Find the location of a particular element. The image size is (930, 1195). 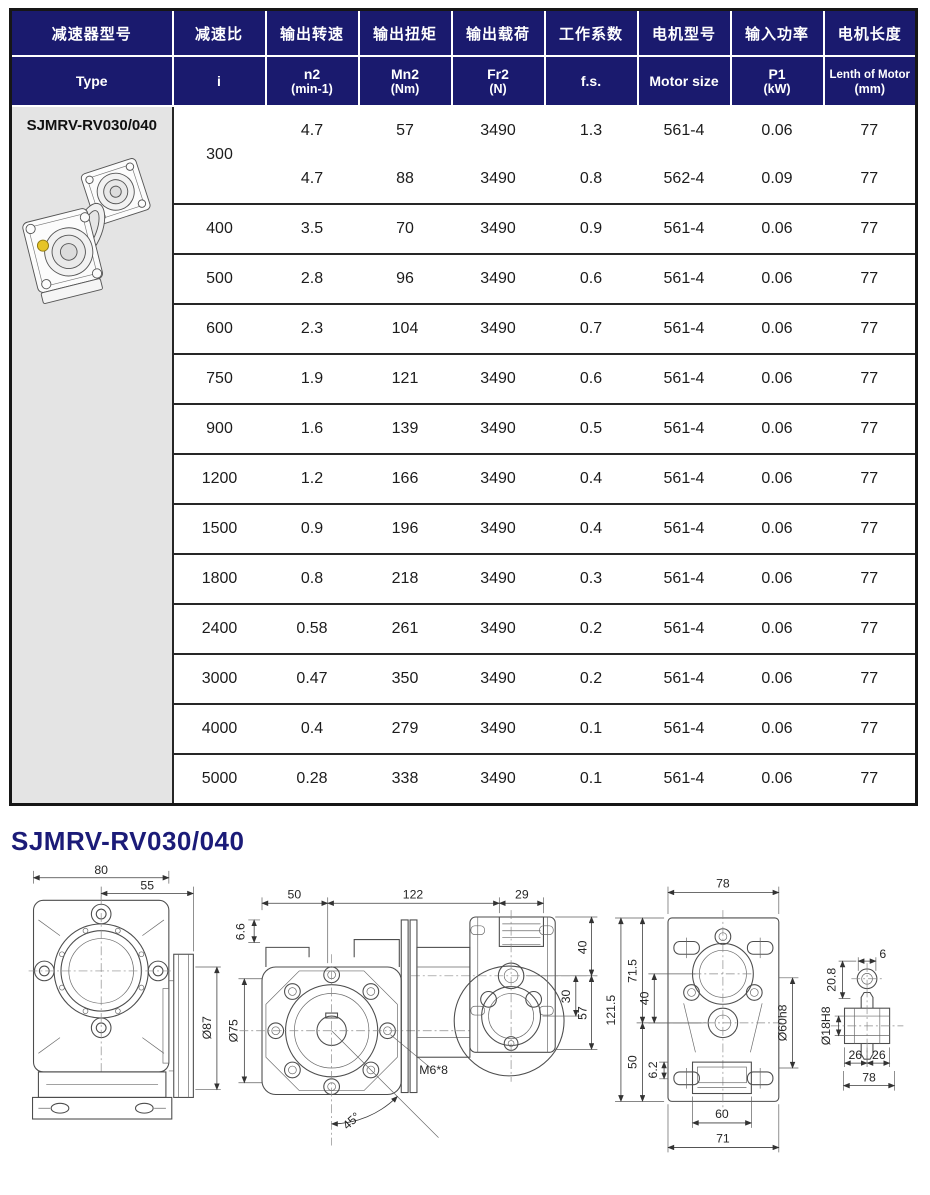

table-row: 1200 1.2 166 3490 0.4 561-4 0.06 77 is located at coordinates (464, 478).